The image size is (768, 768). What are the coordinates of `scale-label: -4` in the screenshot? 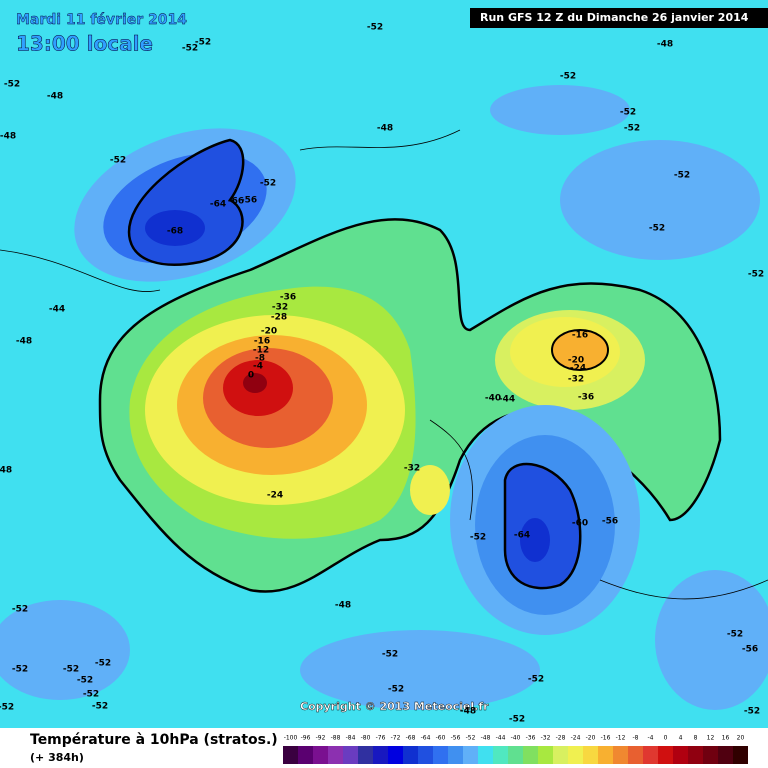 It's located at (651, 738).